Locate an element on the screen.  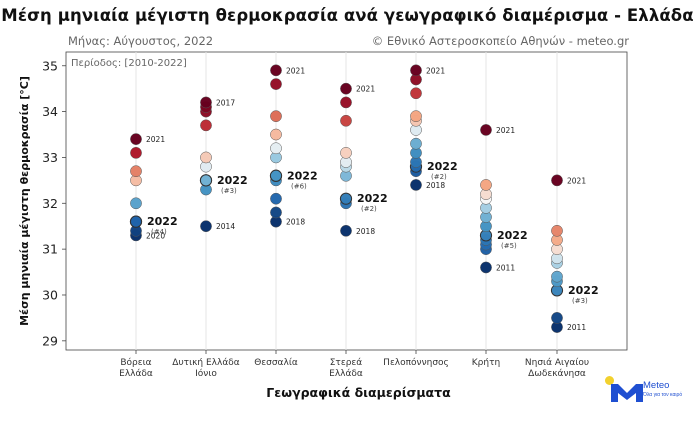
min-year-label: 2014 is located at coordinates (225, 226).